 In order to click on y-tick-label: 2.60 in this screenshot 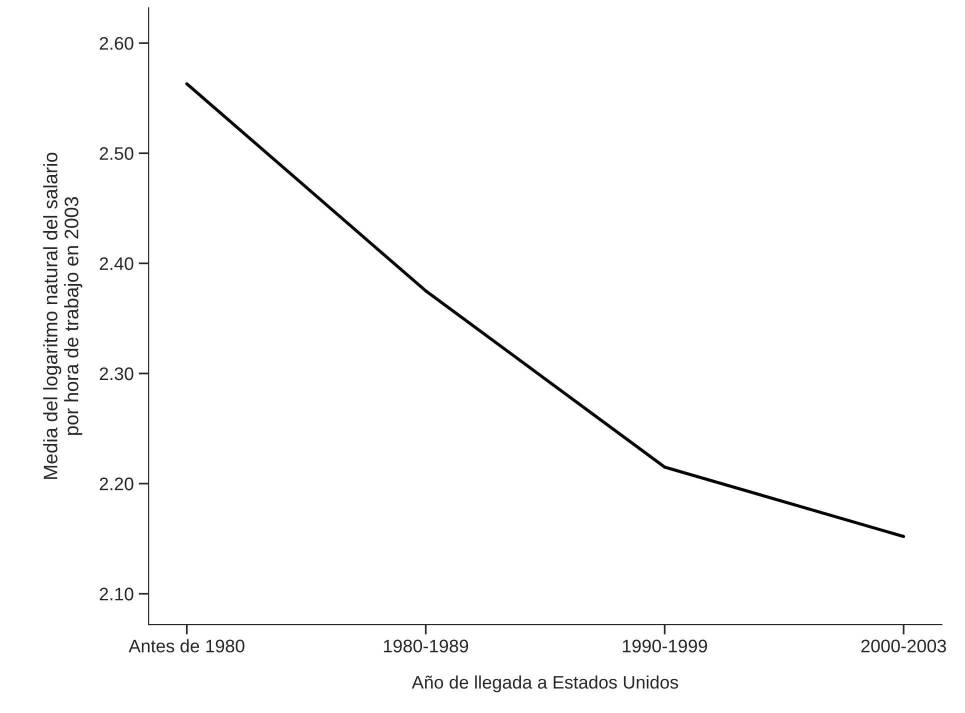, I will do `click(117, 43)`.